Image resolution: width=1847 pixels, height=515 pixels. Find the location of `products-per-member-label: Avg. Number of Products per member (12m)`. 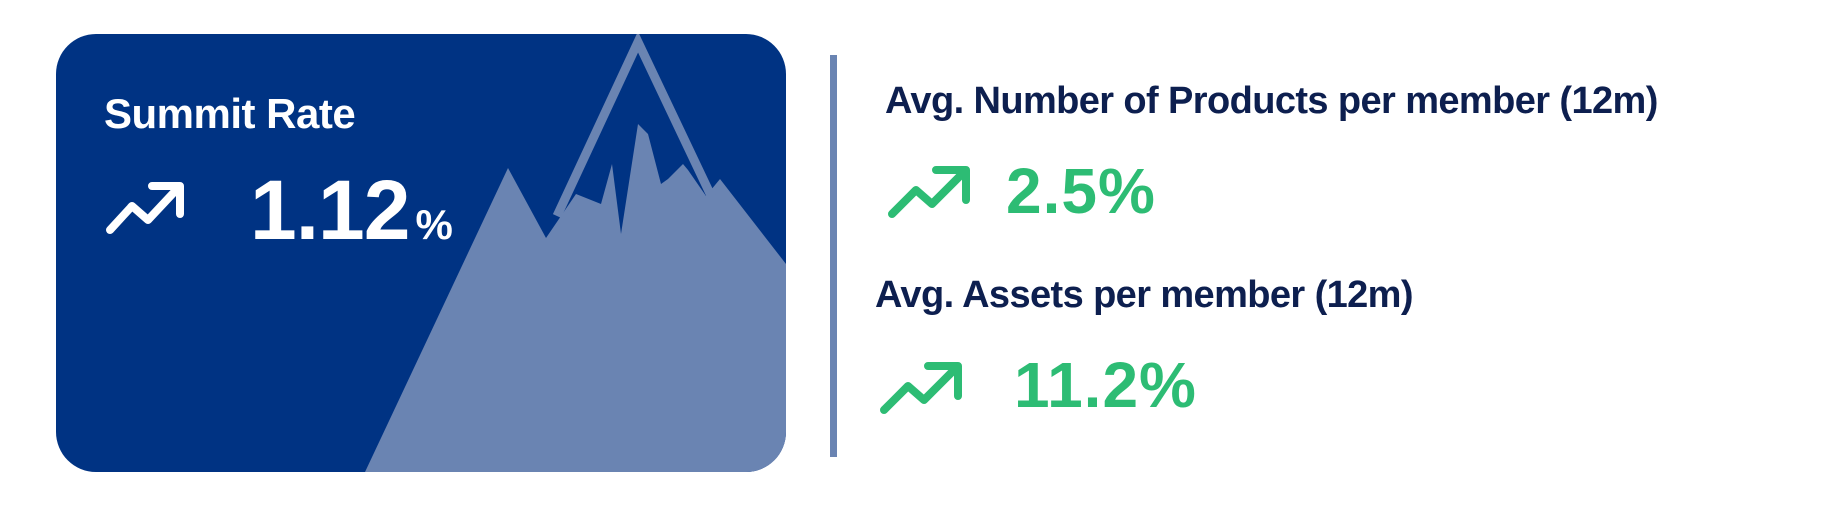

products-per-member-label: Avg. Number of Products per member (12m) is located at coordinates (1271, 101).